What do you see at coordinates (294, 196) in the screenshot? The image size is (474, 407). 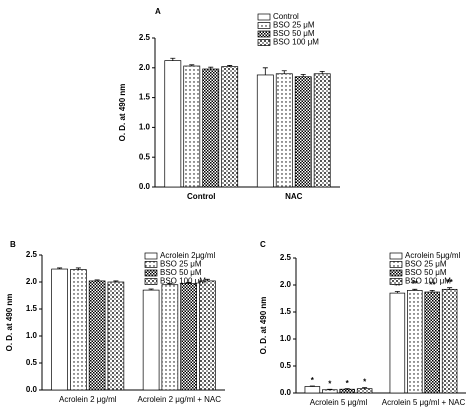 I see `x-tick-label: NAC` at bounding box center [294, 196].